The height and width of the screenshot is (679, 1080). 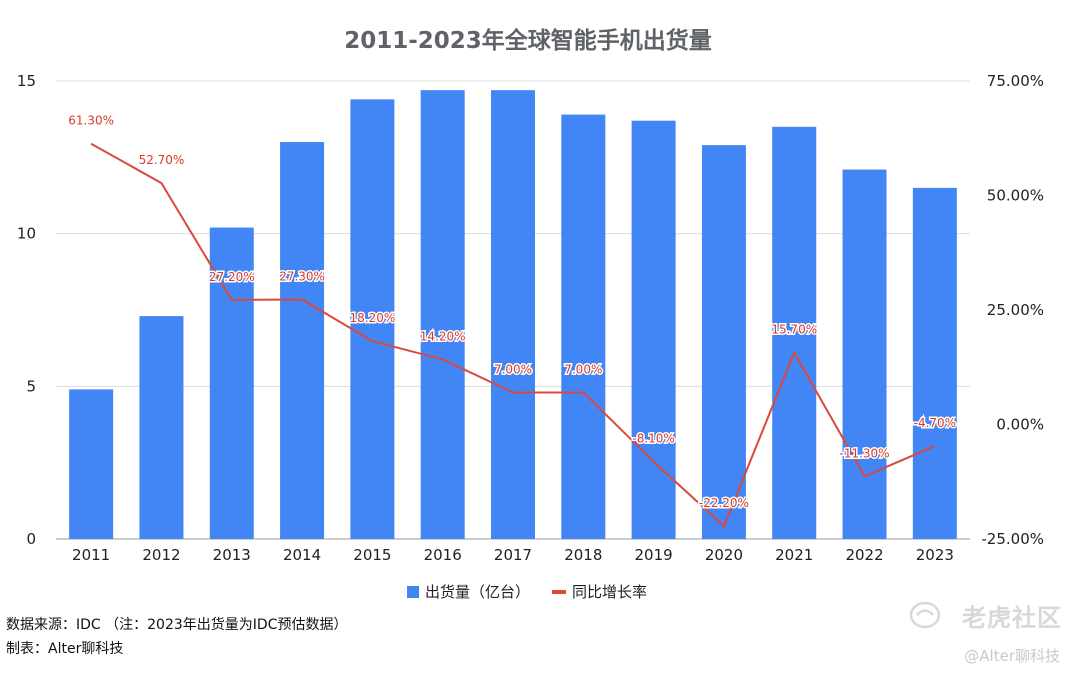 What do you see at coordinates (1012, 656) in the screenshot?
I see `watermark-author: @Alter聊科技` at bounding box center [1012, 656].